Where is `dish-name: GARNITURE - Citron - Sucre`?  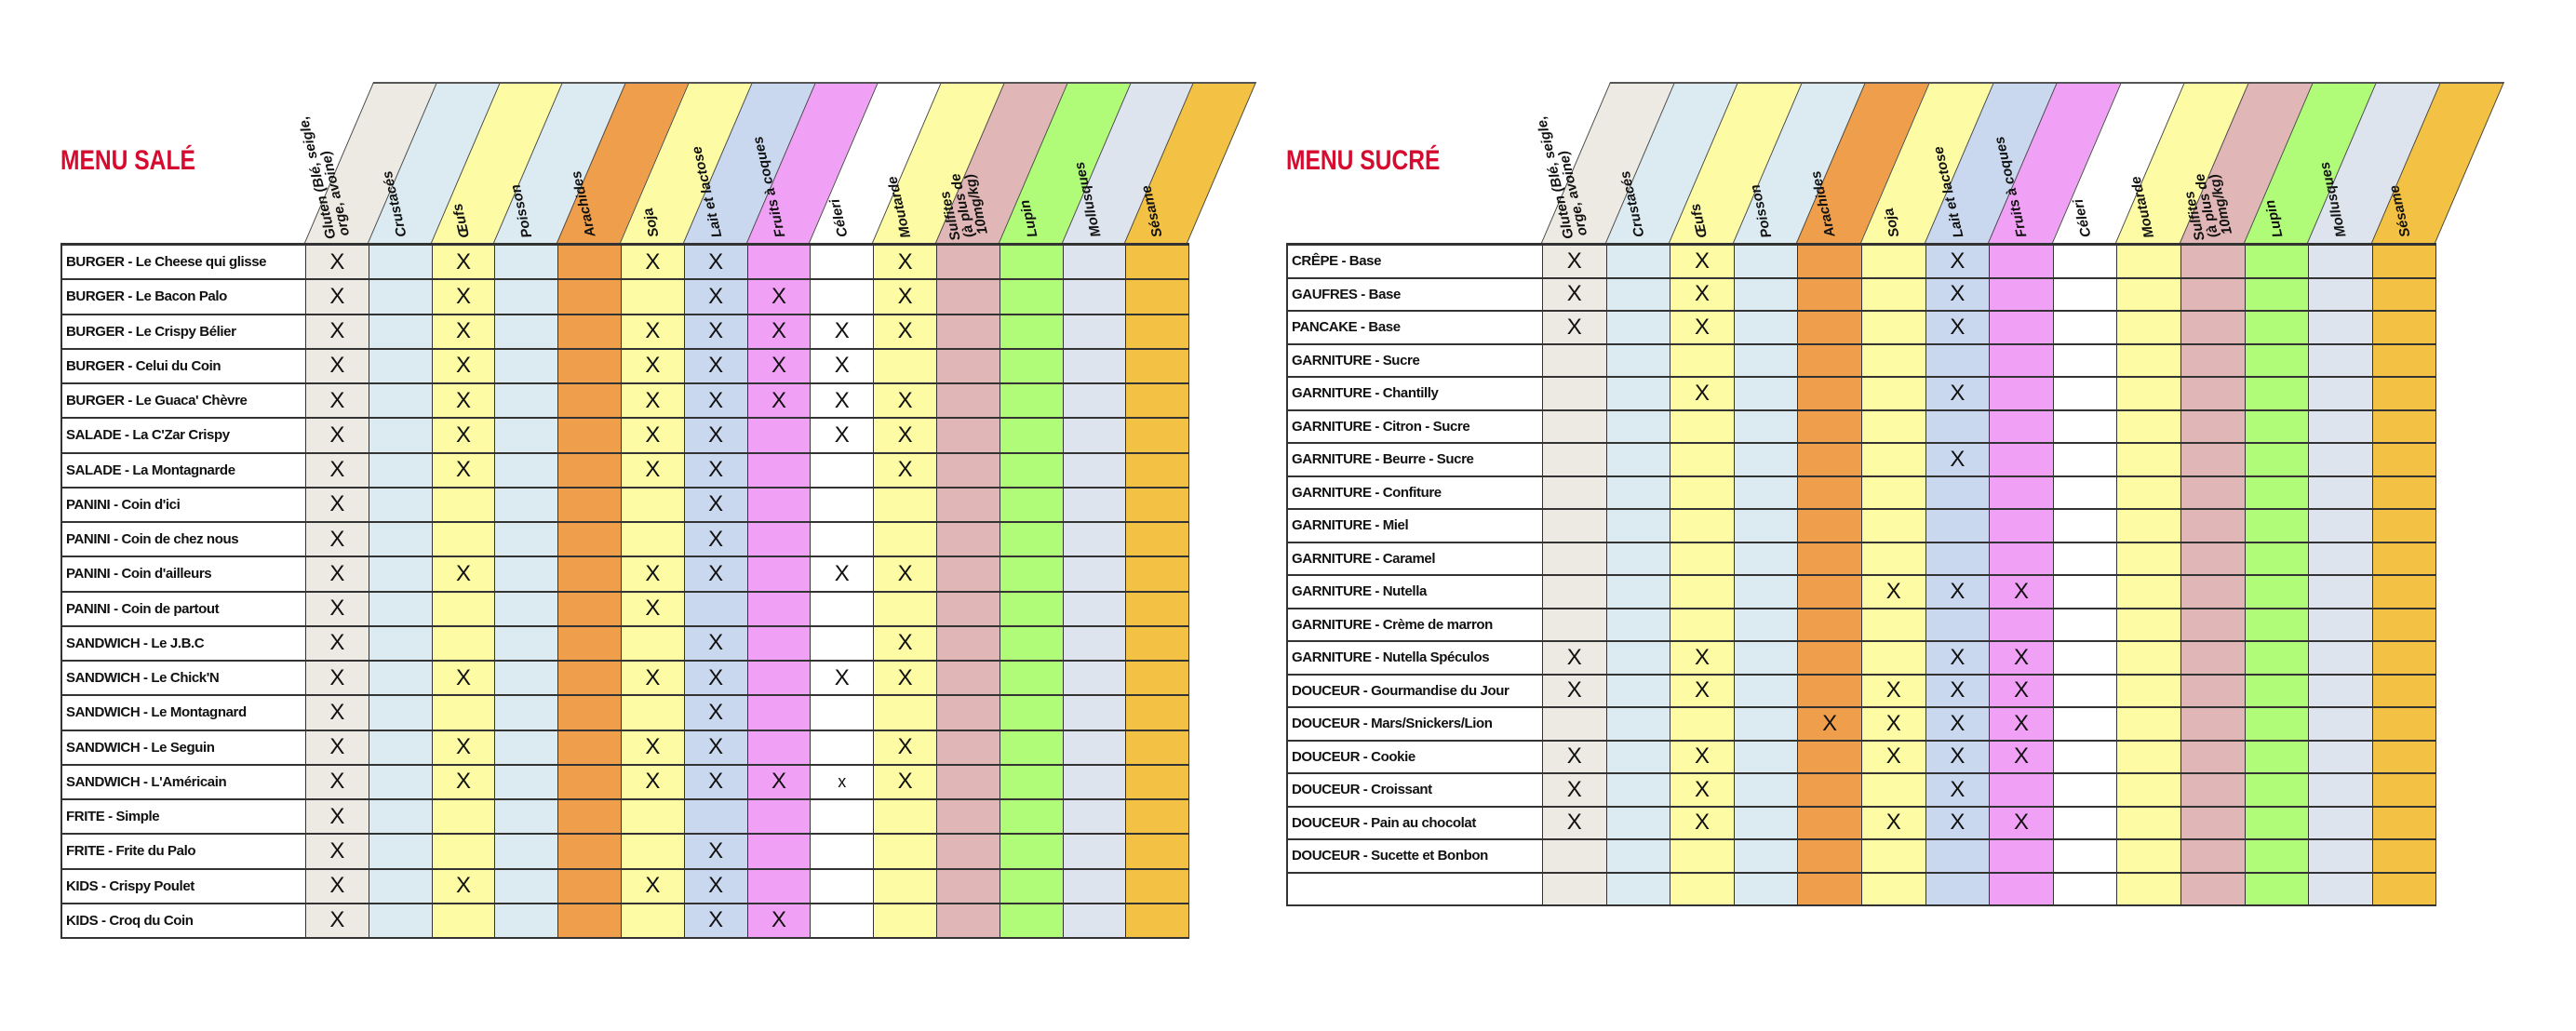 dish-name: GARNITURE - Citron - Sucre is located at coordinates (1415, 426).